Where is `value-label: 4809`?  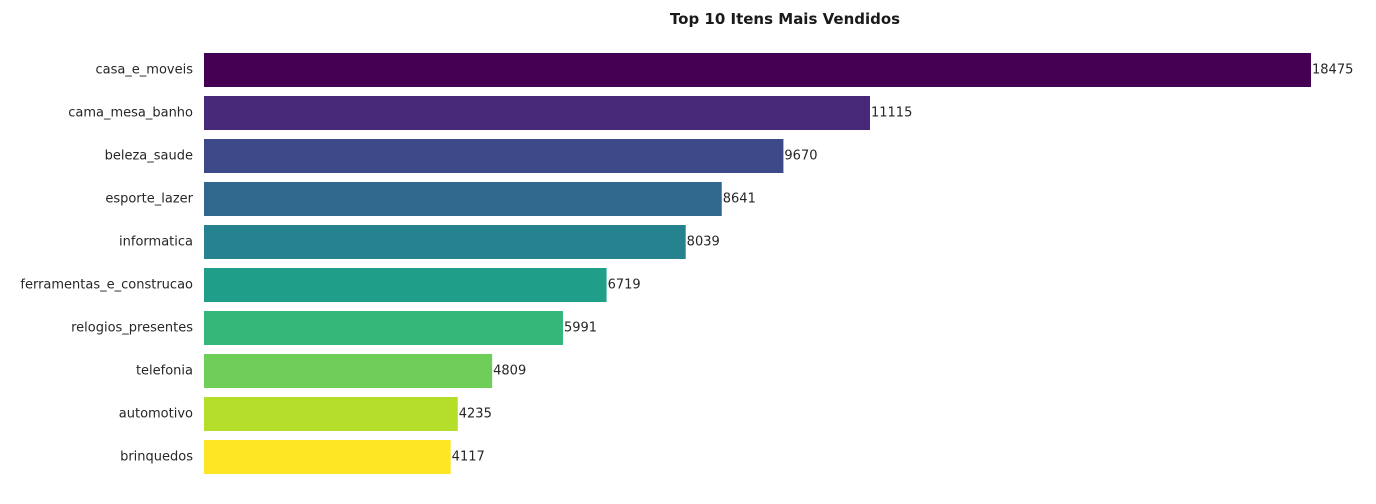
value-label: 4809 is located at coordinates (509, 371).